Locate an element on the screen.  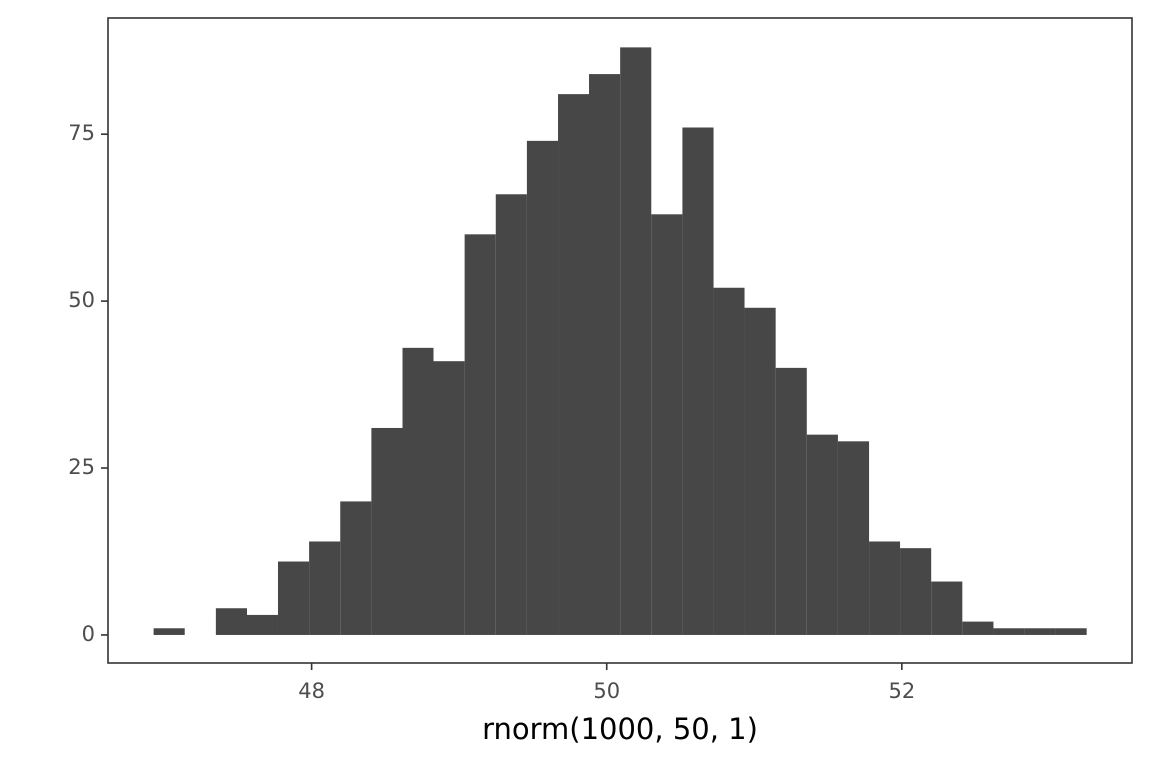
y-tick-label: 50 is located at coordinates (81, 300).